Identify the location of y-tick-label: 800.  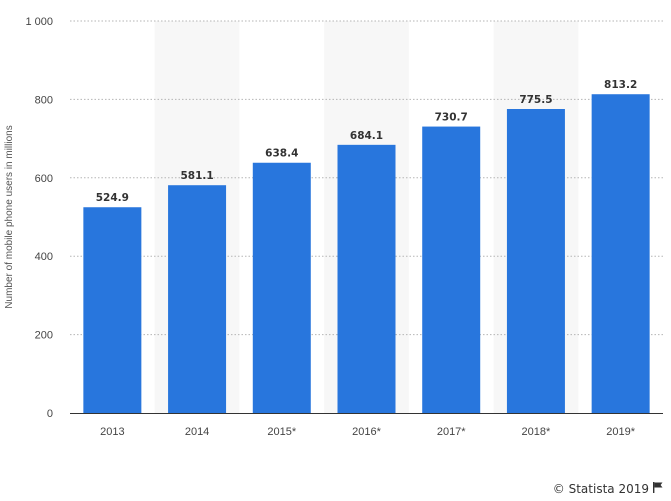
(44, 100).